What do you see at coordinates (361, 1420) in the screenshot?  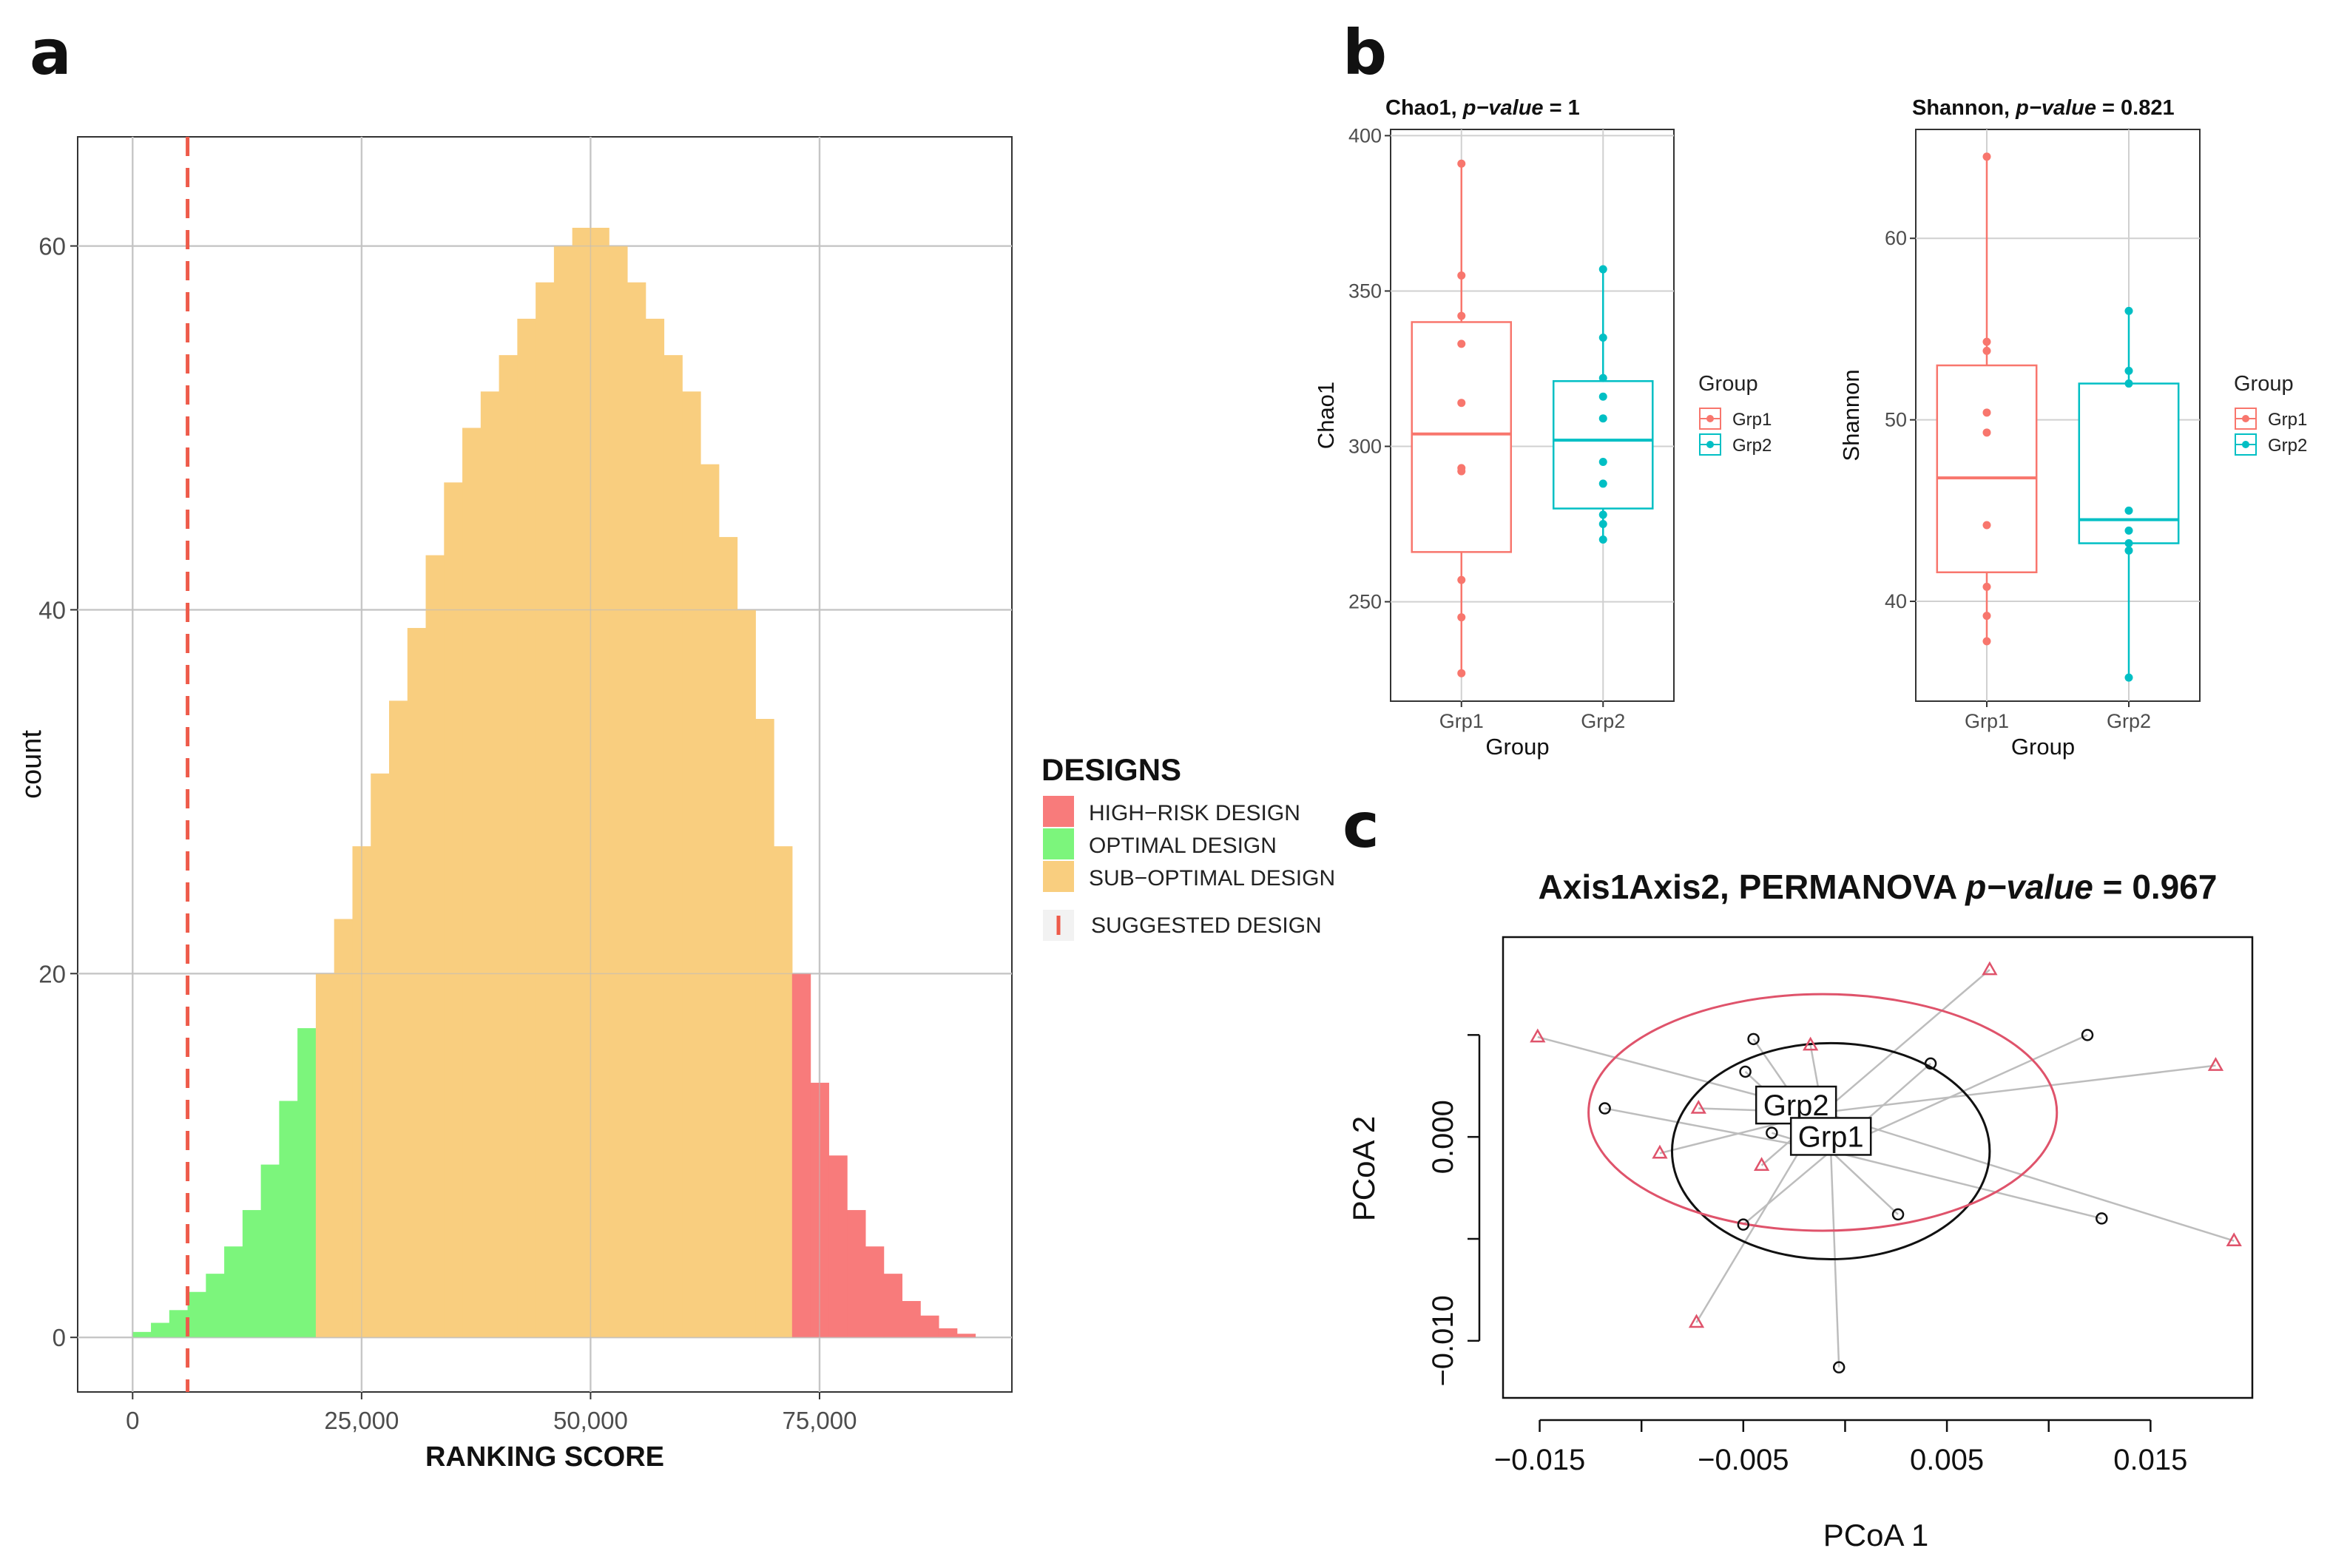 I see `x-tick-label: 25,000` at bounding box center [361, 1420].